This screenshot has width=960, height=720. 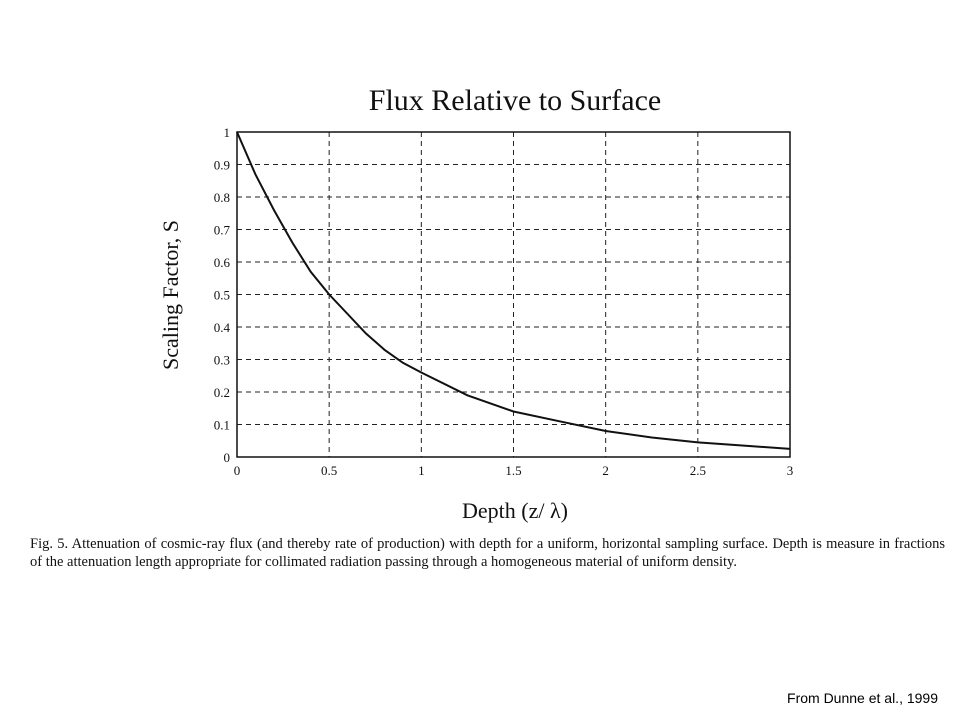 I want to click on y-tick-label: 1, so click(x=227, y=132).